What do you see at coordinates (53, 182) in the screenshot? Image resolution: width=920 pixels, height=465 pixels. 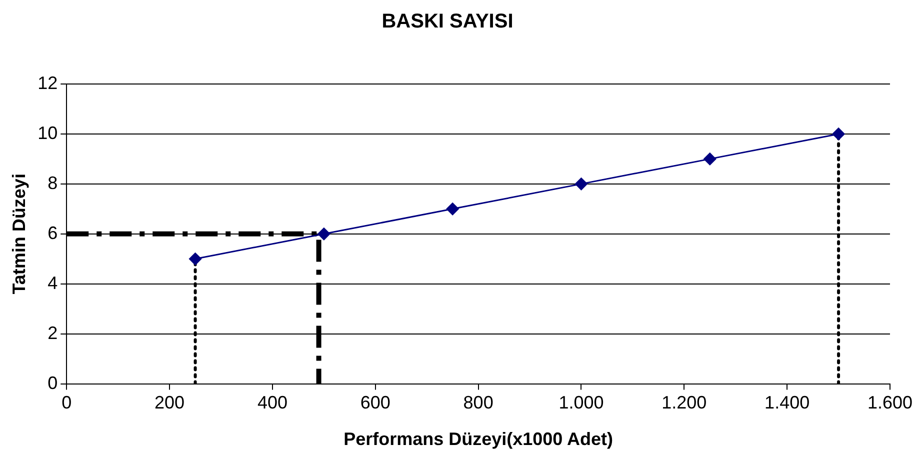 I see `y-tick-label: 8` at bounding box center [53, 182].